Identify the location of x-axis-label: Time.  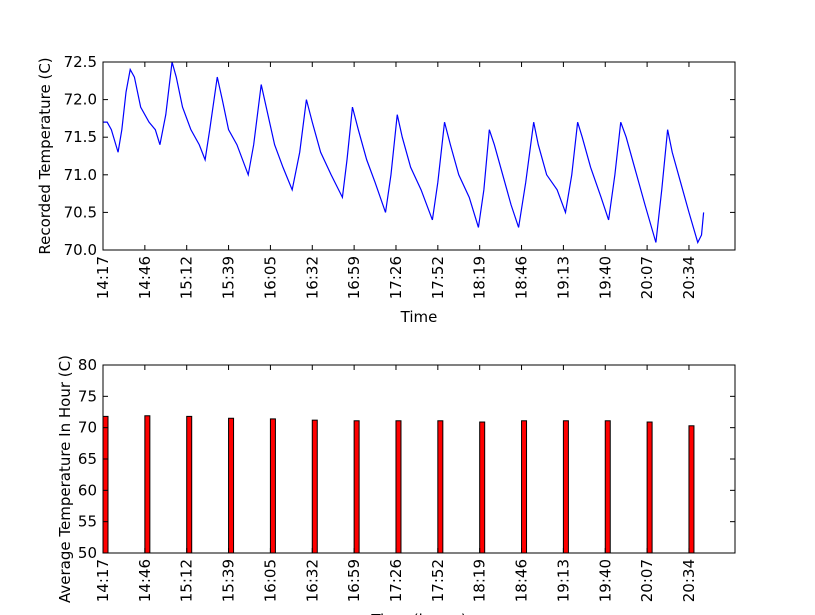
(419, 317).